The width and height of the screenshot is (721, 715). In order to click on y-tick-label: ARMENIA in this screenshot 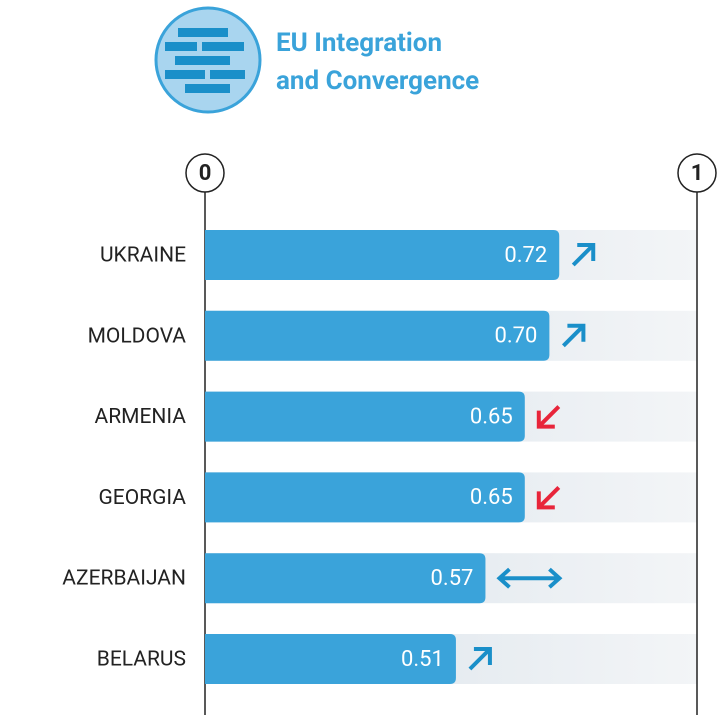, I will do `click(141, 417)`.